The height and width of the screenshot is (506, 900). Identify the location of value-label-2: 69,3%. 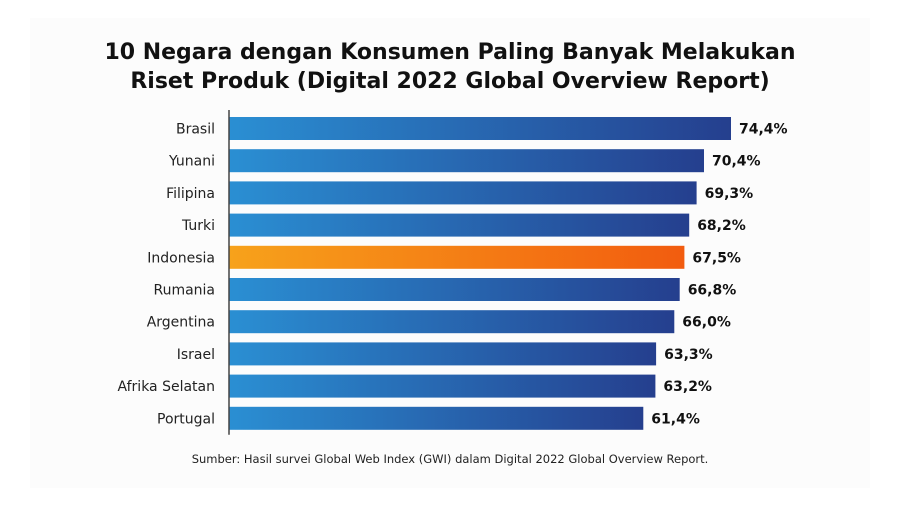
(729, 194).